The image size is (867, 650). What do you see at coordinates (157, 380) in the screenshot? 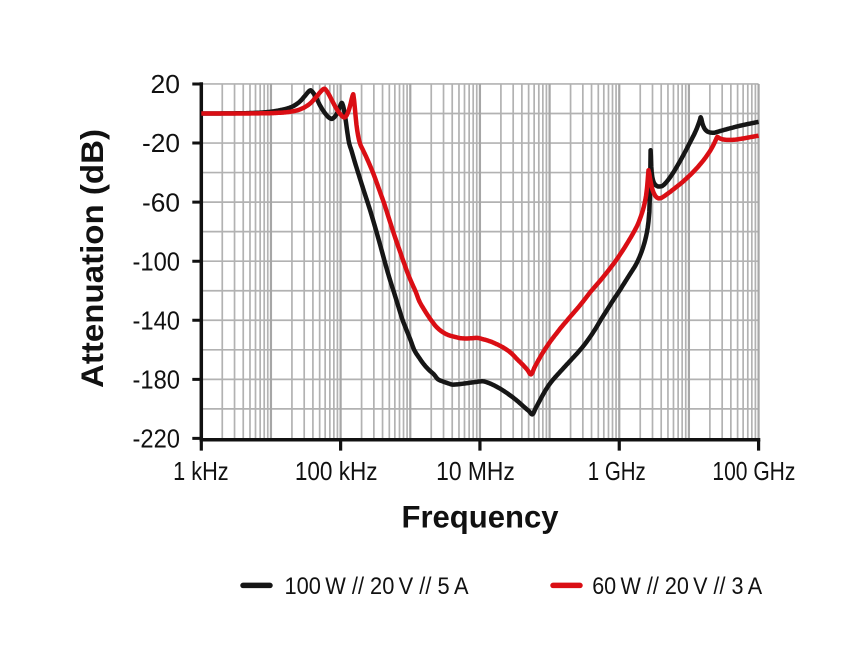
I see `svg-text: -180` at bounding box center [157, 380].